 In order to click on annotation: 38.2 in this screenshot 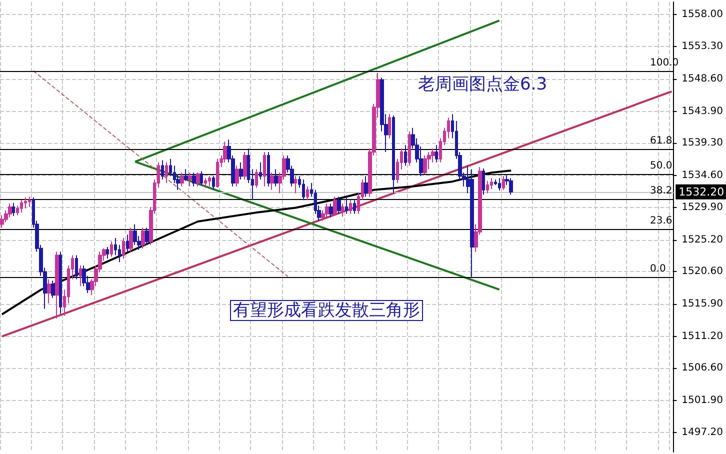, I will do `click(661, 190)`.